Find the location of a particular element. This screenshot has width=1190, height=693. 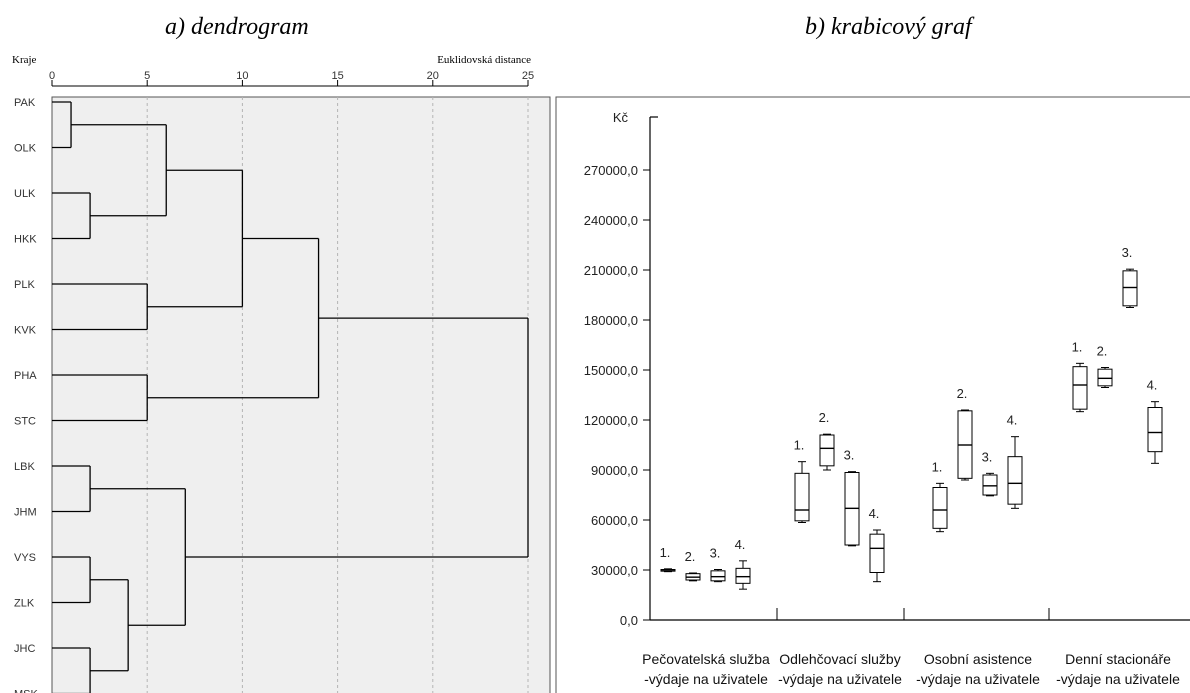

tick-label-y: 150000,0 is located at coordinates (611, 370).